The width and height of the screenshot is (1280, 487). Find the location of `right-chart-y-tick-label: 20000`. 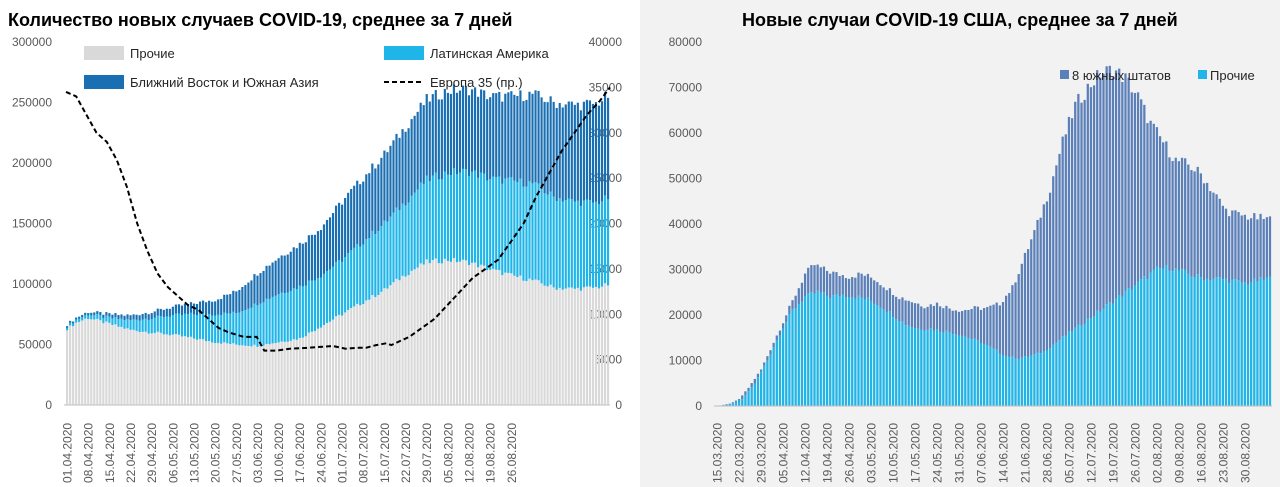

right-chart-y-tick-label: 20000 is located at coordinates (686, 315).